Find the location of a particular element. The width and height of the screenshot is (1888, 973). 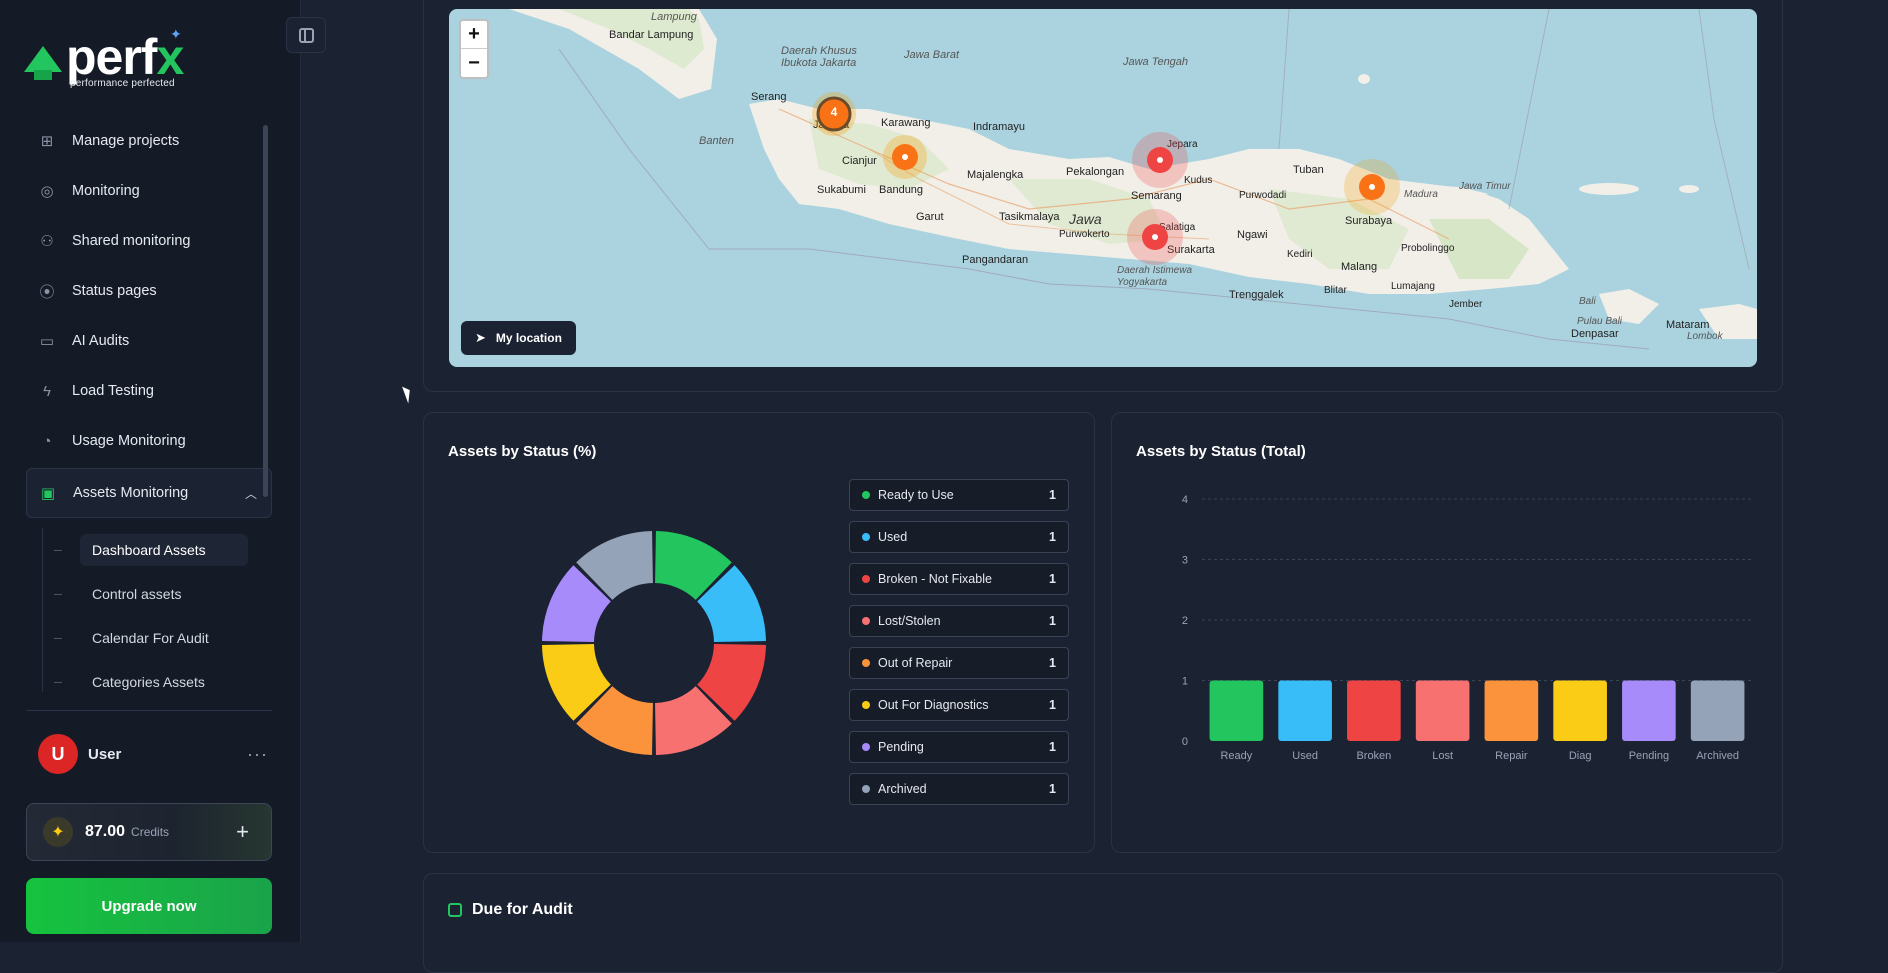

map-label: Jember is located at coordinates (1466, 304).